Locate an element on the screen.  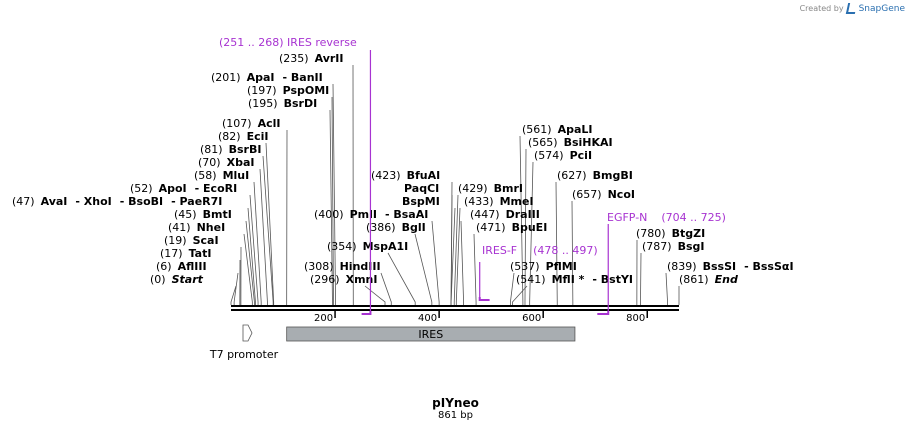
restriction-site-label: (197) PspOMI is located at coordinates (288, 90).